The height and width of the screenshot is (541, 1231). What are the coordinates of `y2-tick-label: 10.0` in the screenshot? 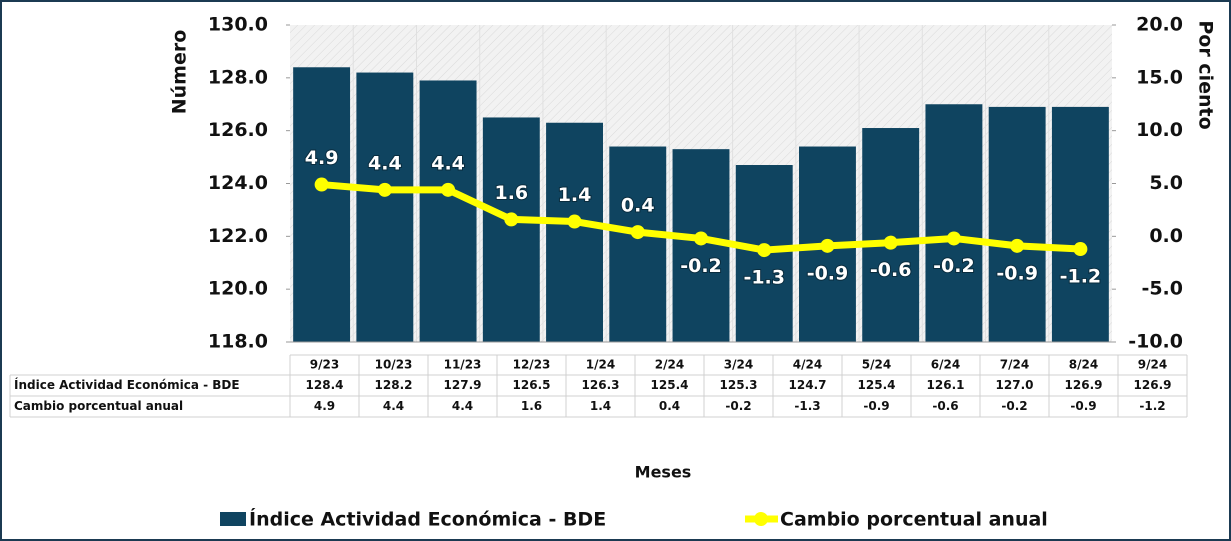 It's located at (1159, 130).